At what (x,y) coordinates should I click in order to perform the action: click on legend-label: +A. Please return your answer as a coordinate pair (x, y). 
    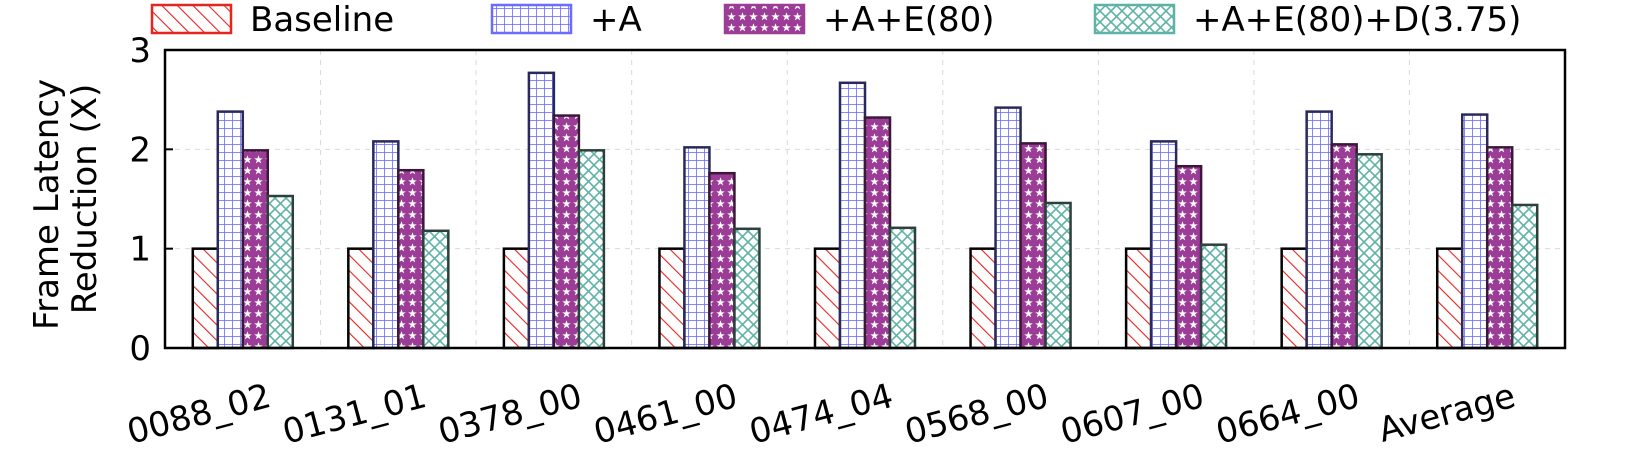
    Looking at the image, I should click on (616, 20).